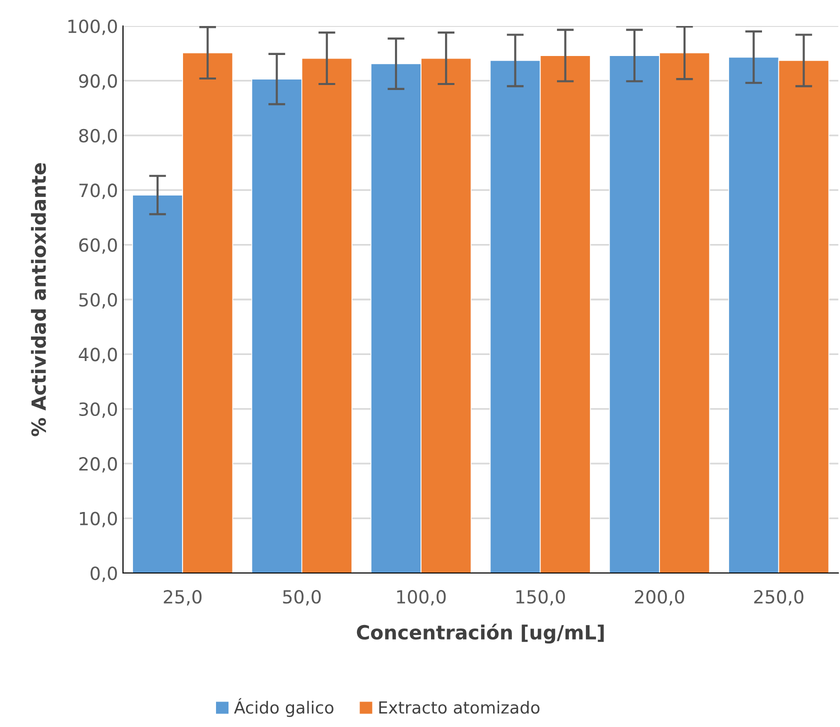  What do you see at coordinates (98, 192) in the screenshot?
I see `y-tick-label: 70,0` at bounding box center [98, 192].